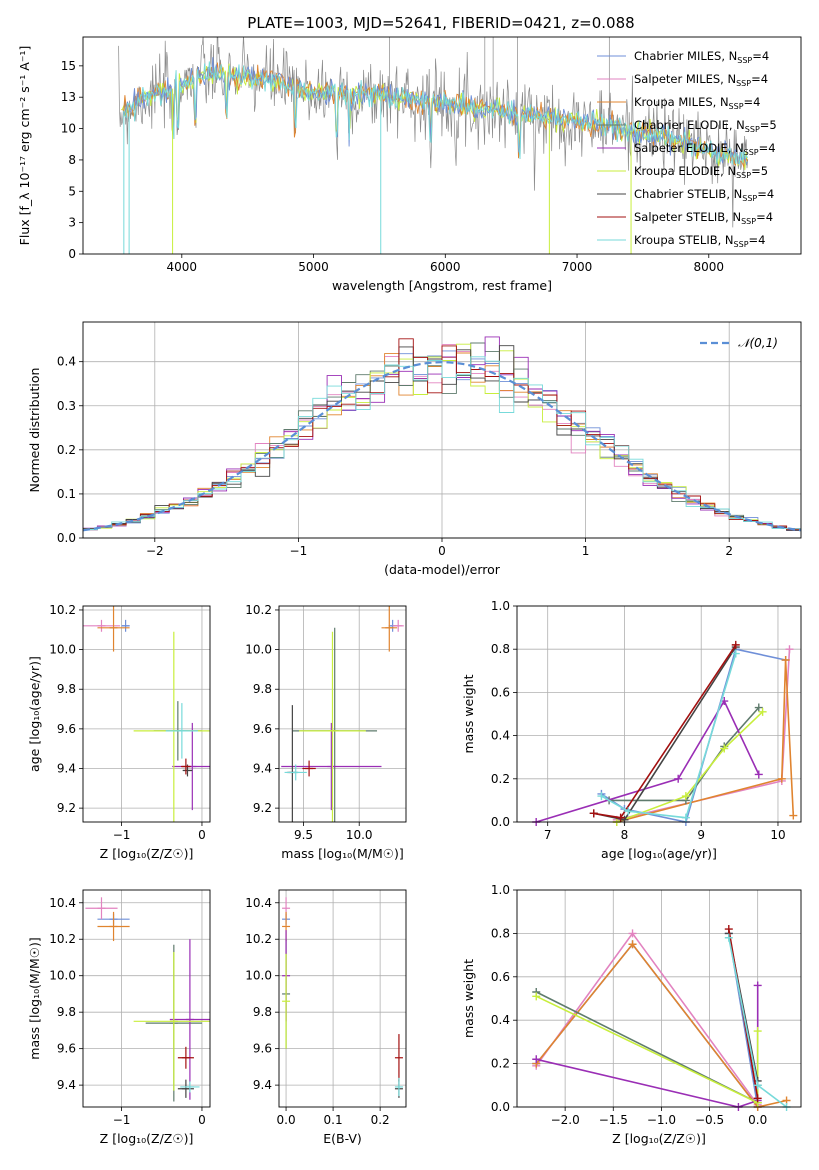  I want to click on x-tick-label: 10.0, so click(359, 835).